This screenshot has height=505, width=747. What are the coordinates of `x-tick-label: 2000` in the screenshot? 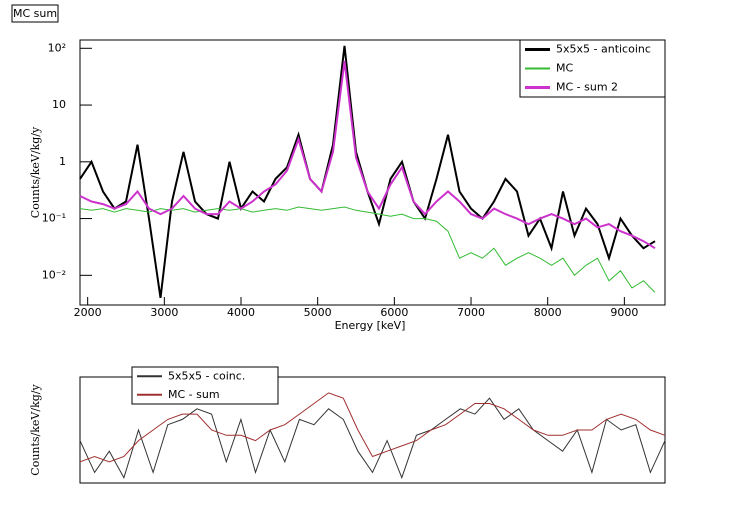 It's located at (88, 312).